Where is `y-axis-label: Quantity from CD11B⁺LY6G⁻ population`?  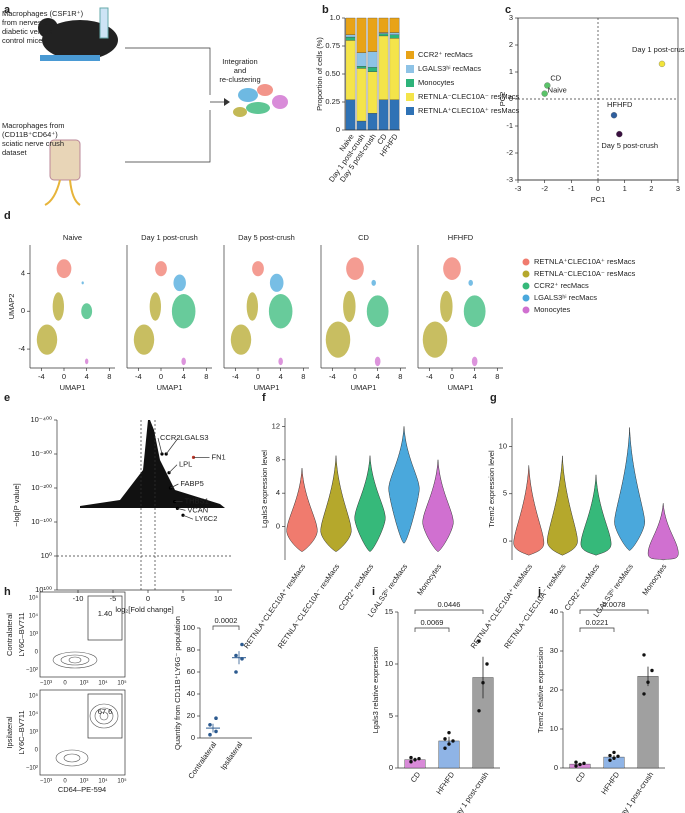 y-axis-label: Quantity from CD11B⁺LY6G⁻ population is located at coordinates (177, 683).